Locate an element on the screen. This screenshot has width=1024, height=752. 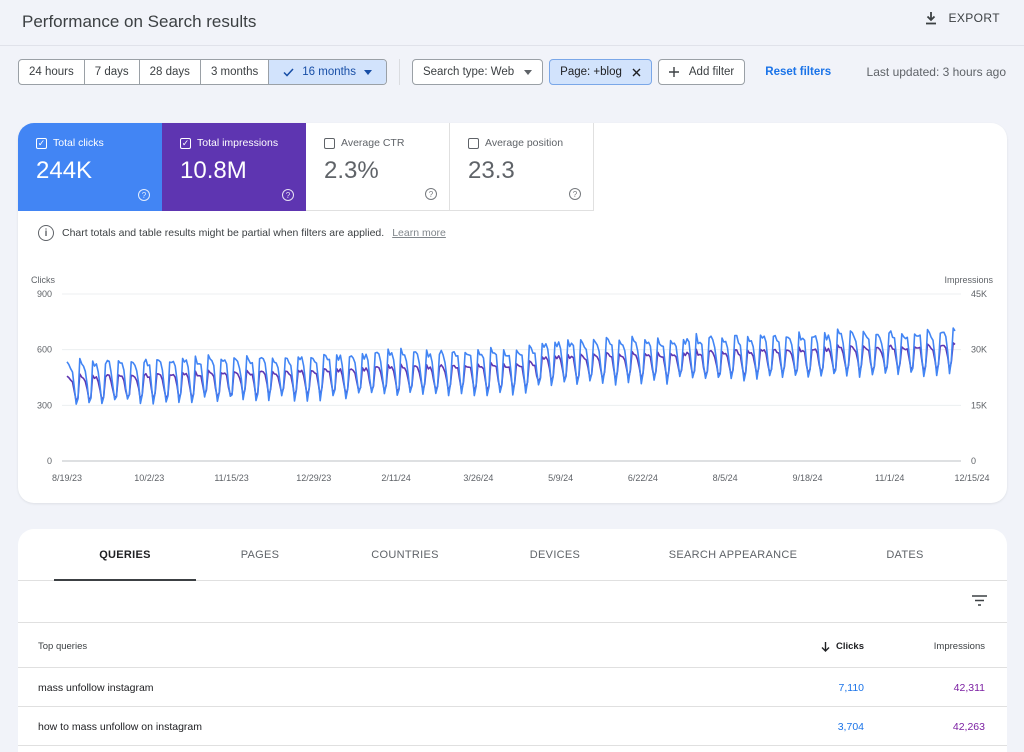
x-tick-label: 9/18/24 is located at coordinates (807, 478).